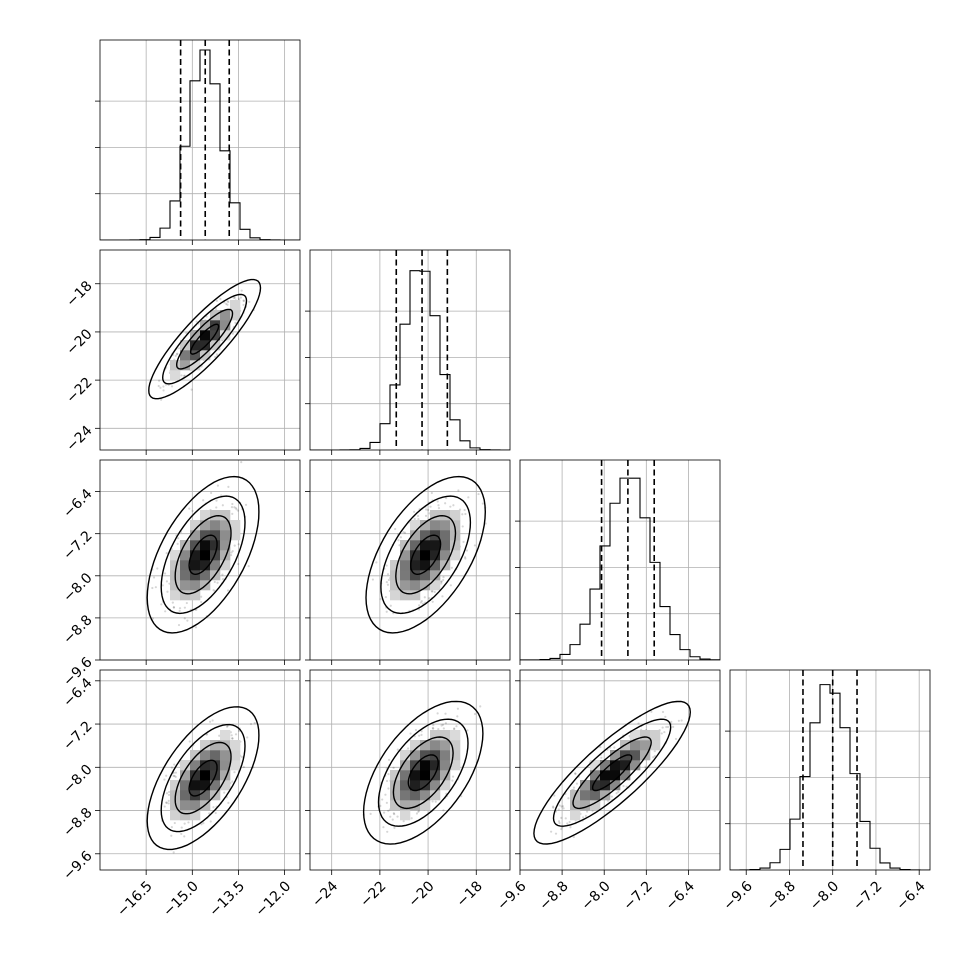 Image resolution: width=970 pixels, height=970 pixels. What do you see at coordinates (198, 142) in the screenshot?
I see `panel-row1-col1` at bounding box center [198, 142].